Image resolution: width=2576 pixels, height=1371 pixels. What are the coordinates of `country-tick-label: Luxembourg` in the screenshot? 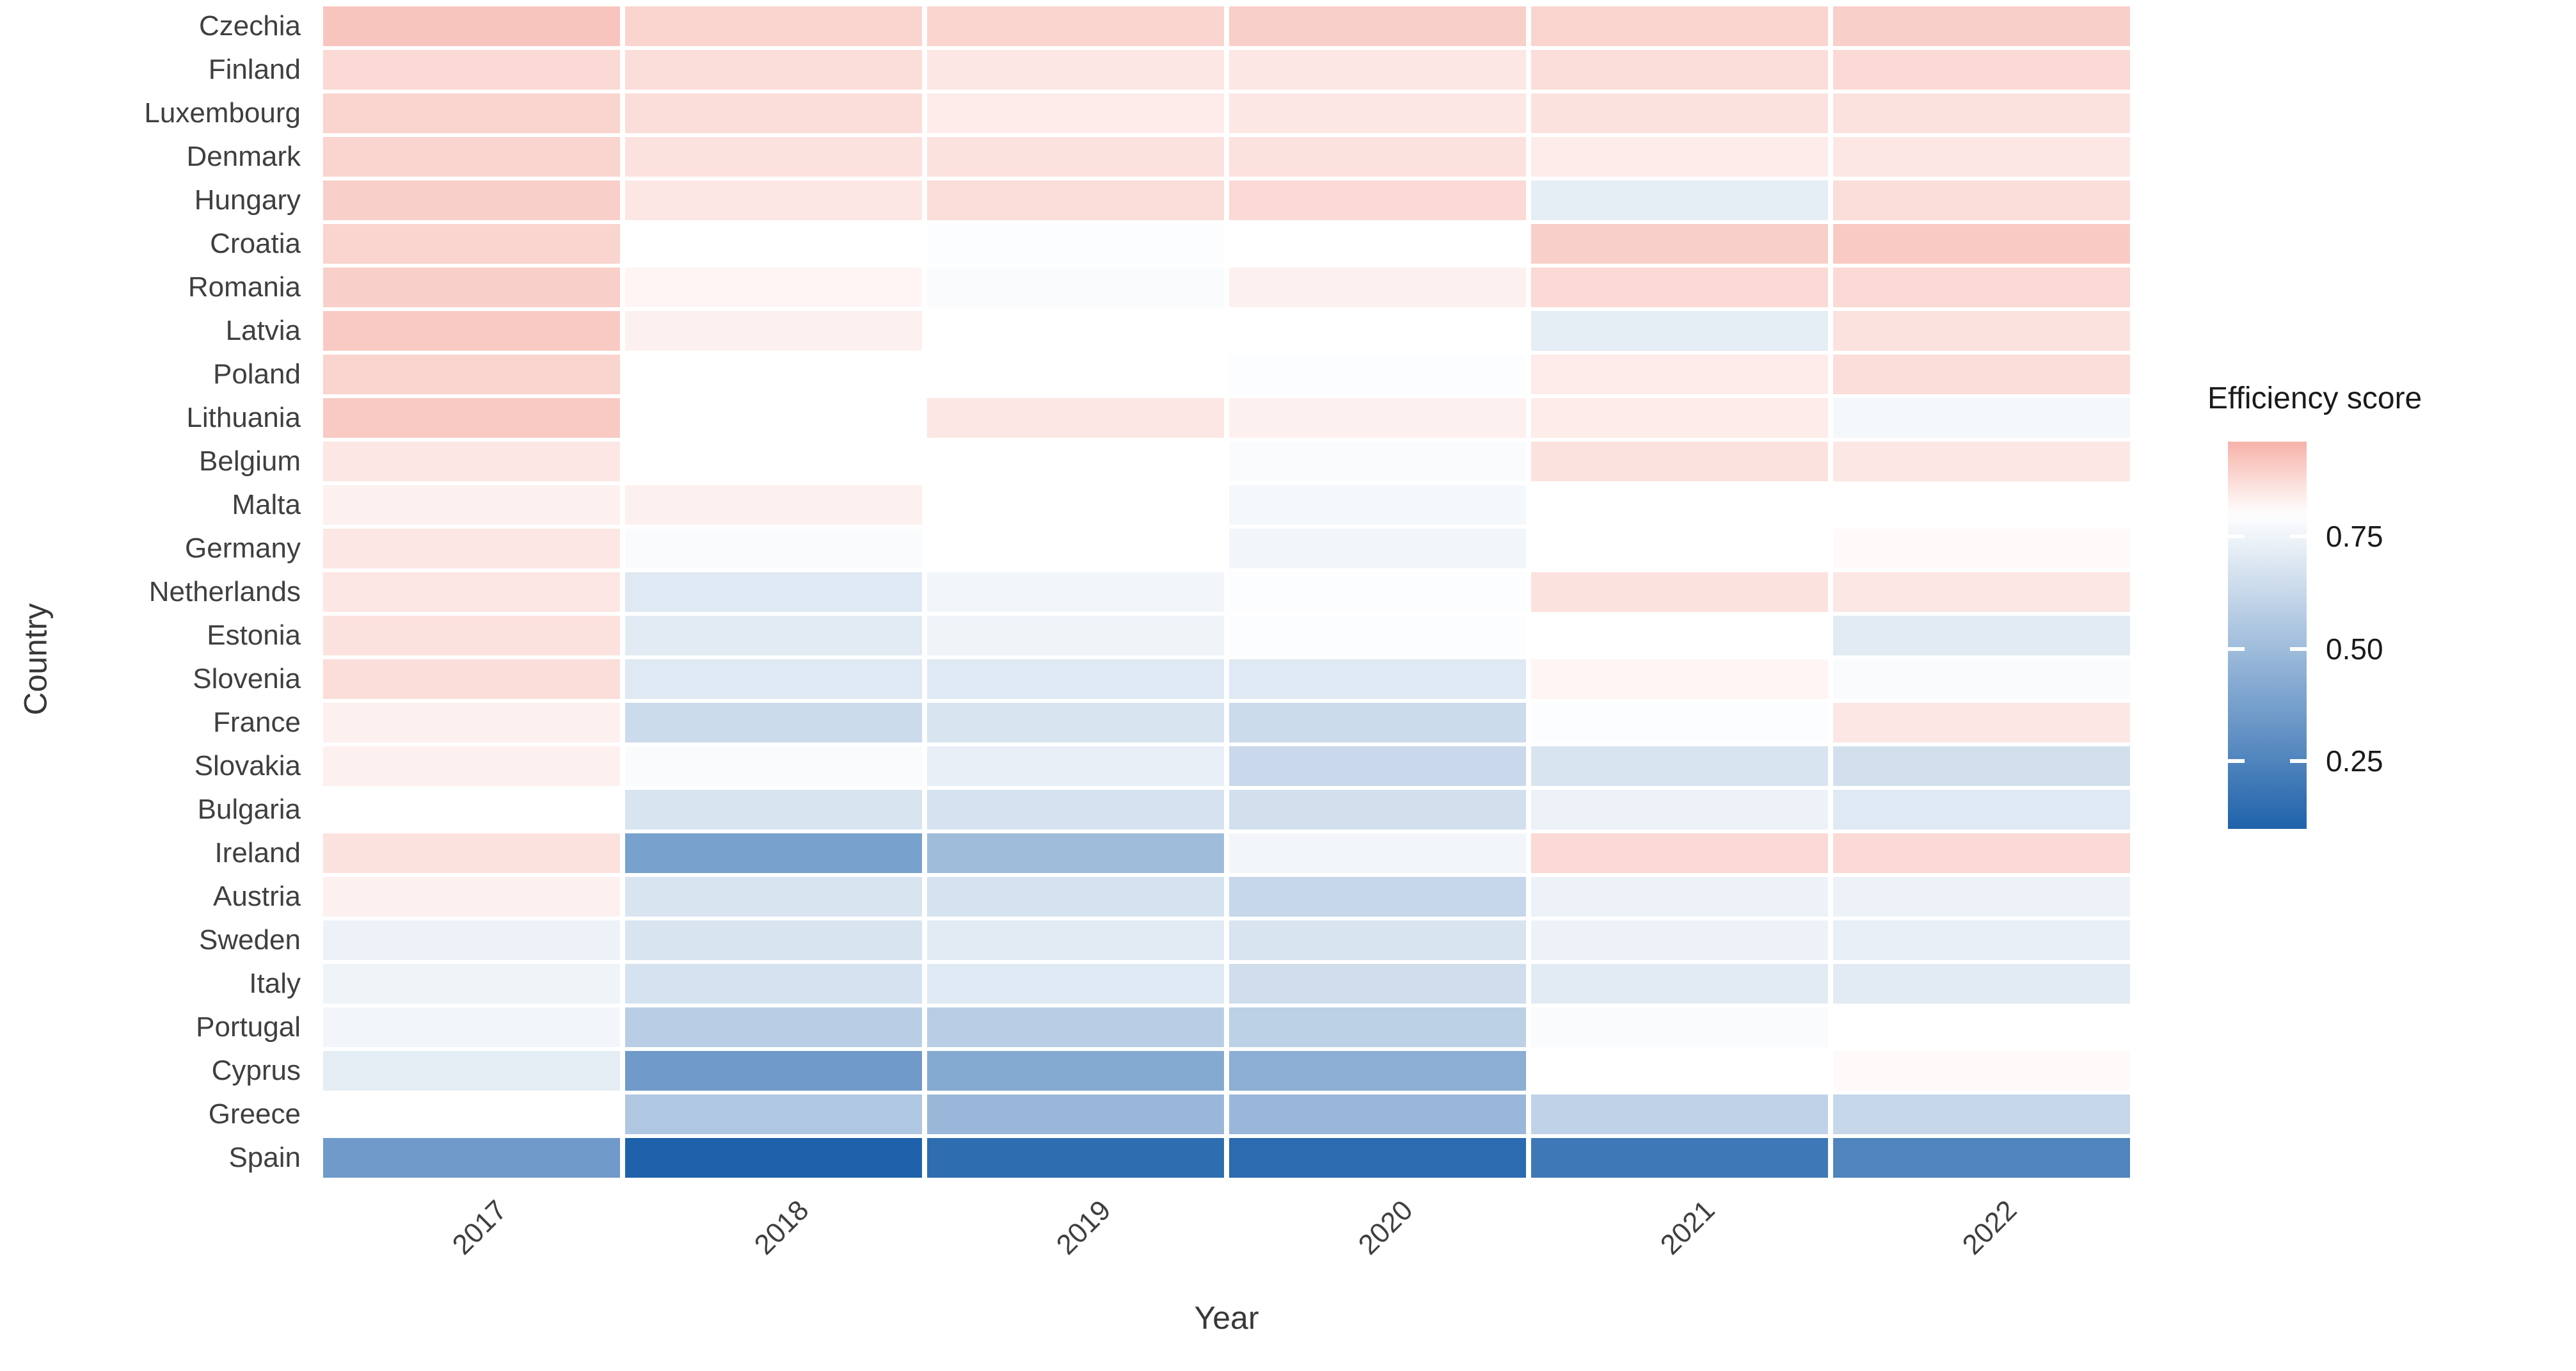 It's located at (223, 113).